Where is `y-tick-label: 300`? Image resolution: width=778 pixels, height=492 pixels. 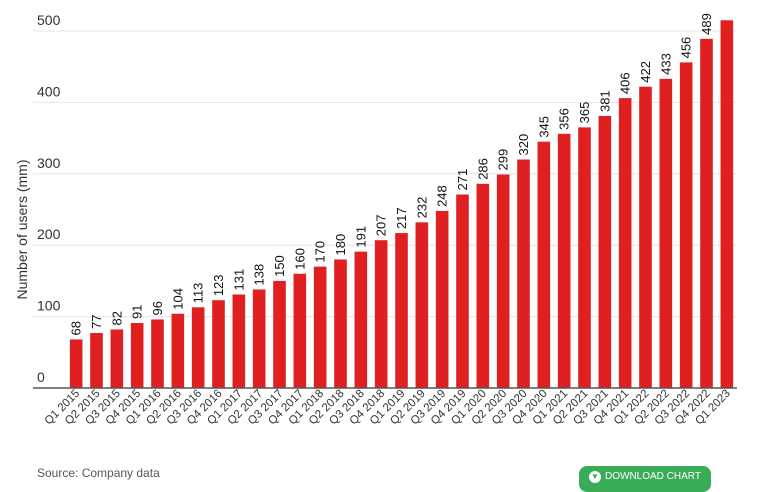 y-tick-label: 300 is located at coordinates (49, 163).